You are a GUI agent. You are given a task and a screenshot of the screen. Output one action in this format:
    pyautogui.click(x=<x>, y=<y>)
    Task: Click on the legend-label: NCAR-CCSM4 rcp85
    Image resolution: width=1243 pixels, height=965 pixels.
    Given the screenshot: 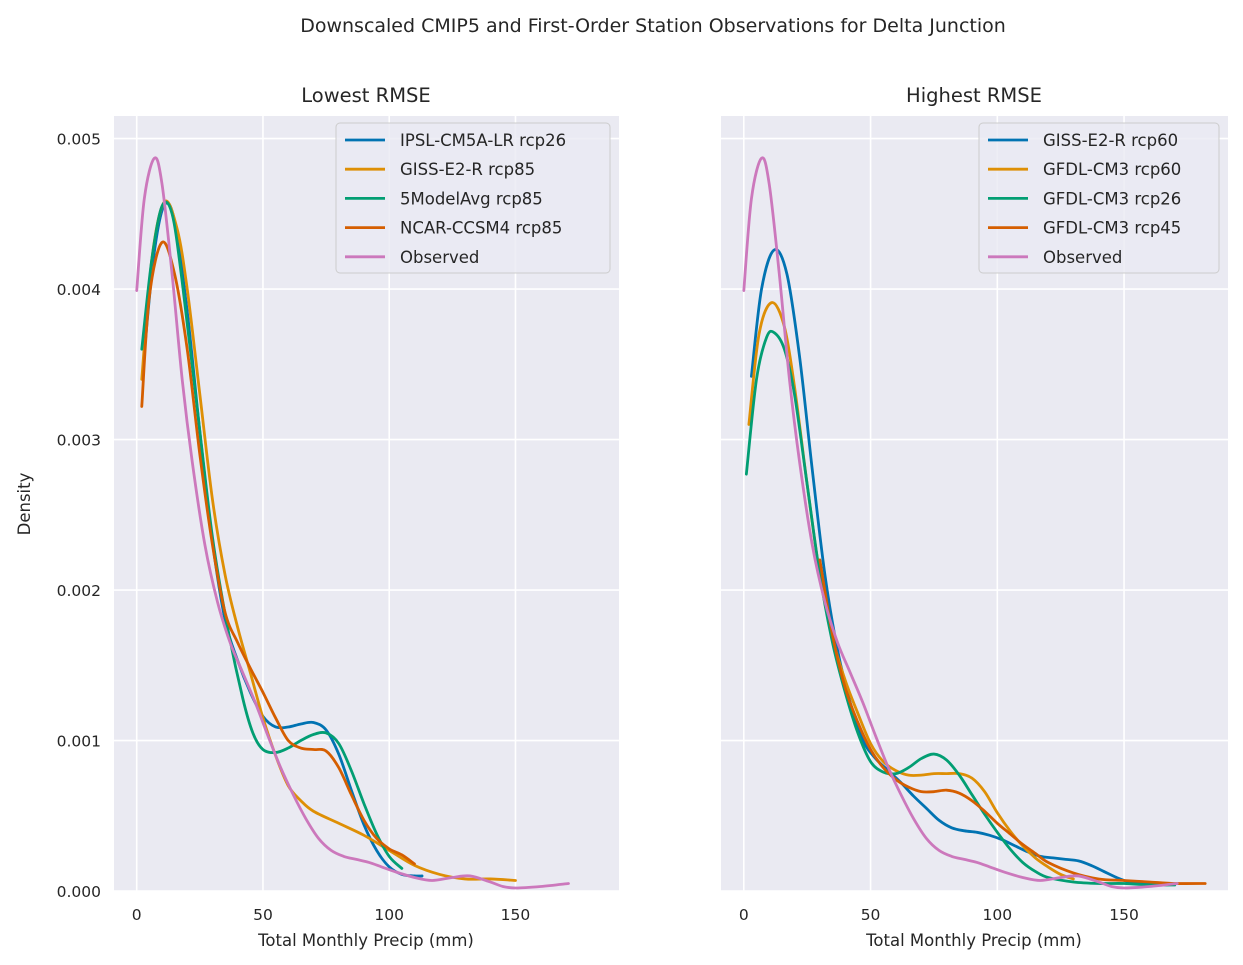 What is the action you would take?
    pyautogui.click(x=481, y=228)
    